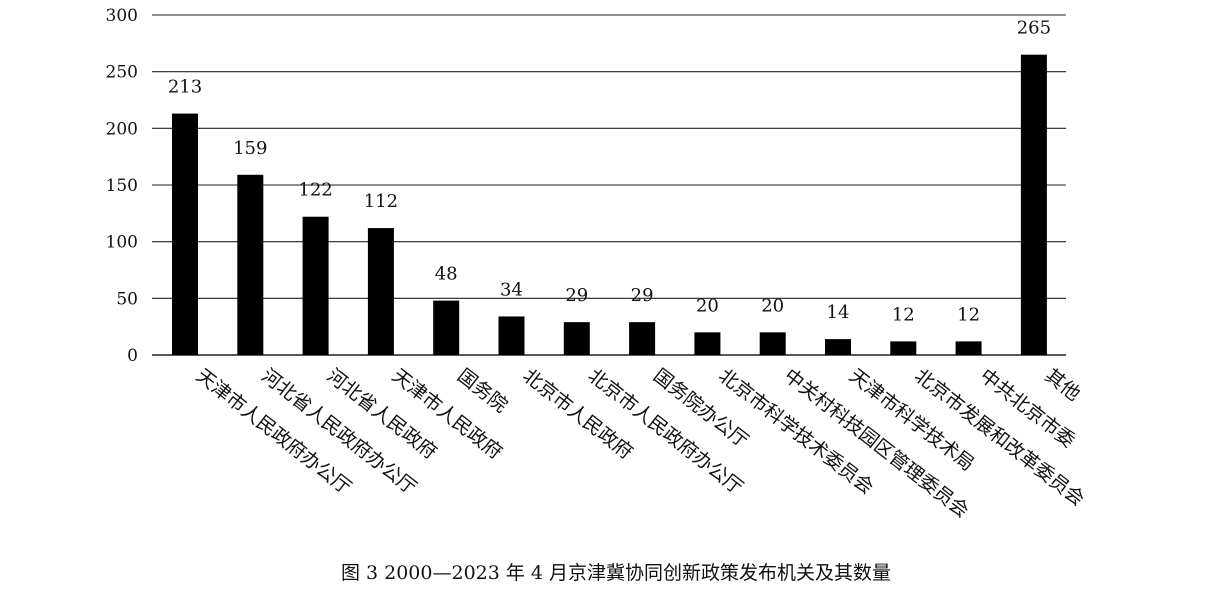  What do you see at coordinates (381, 201) in the screenshot?
I see `value-label: 112` at bounding box center [381, 201].